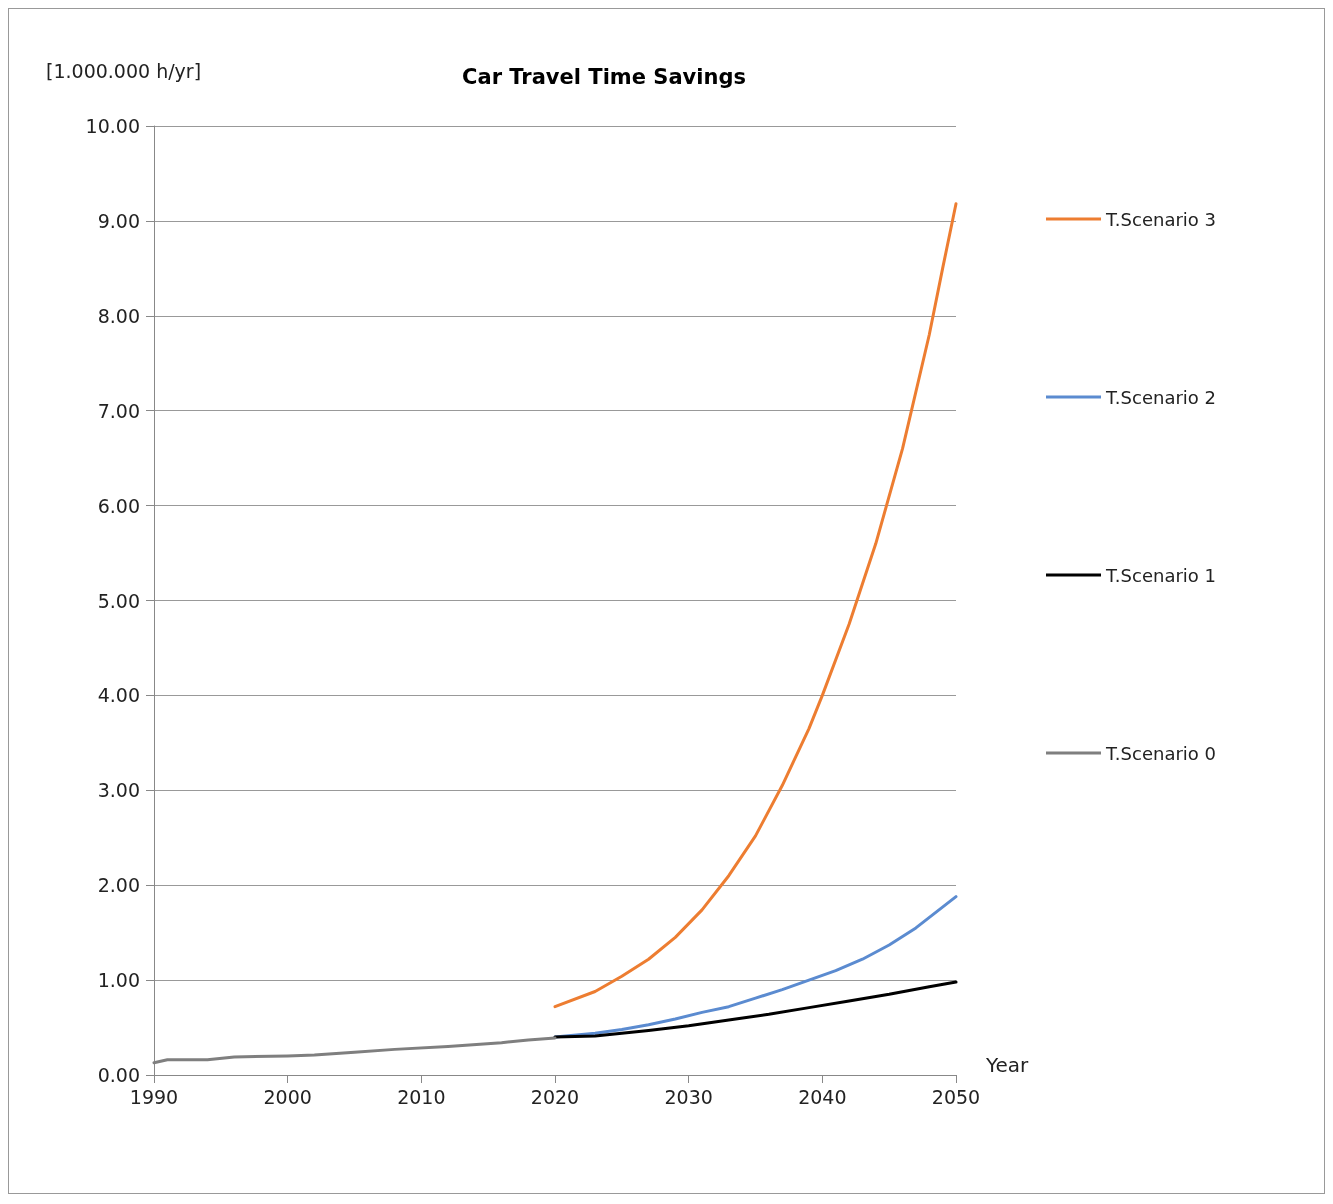 Image resolution: width=1333 pixels, height=1204 pixels. What do you see at coordinates (421, 1096) in the screenshot?
I see `x-tick-label: 2010` at bounding box center [421, 1096].